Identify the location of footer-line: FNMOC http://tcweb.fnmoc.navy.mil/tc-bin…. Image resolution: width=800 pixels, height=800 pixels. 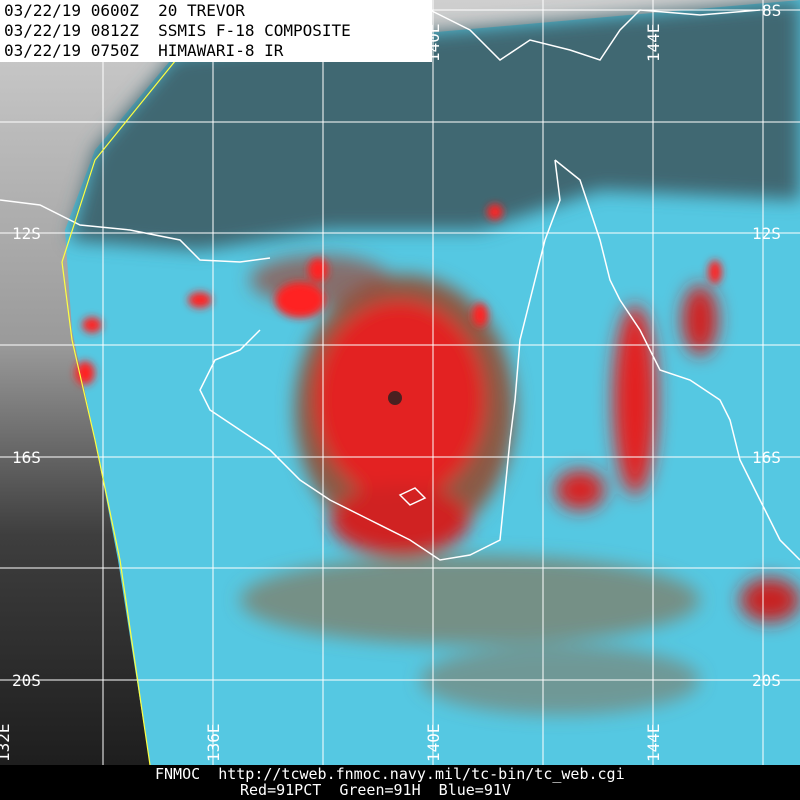
(390, 774).